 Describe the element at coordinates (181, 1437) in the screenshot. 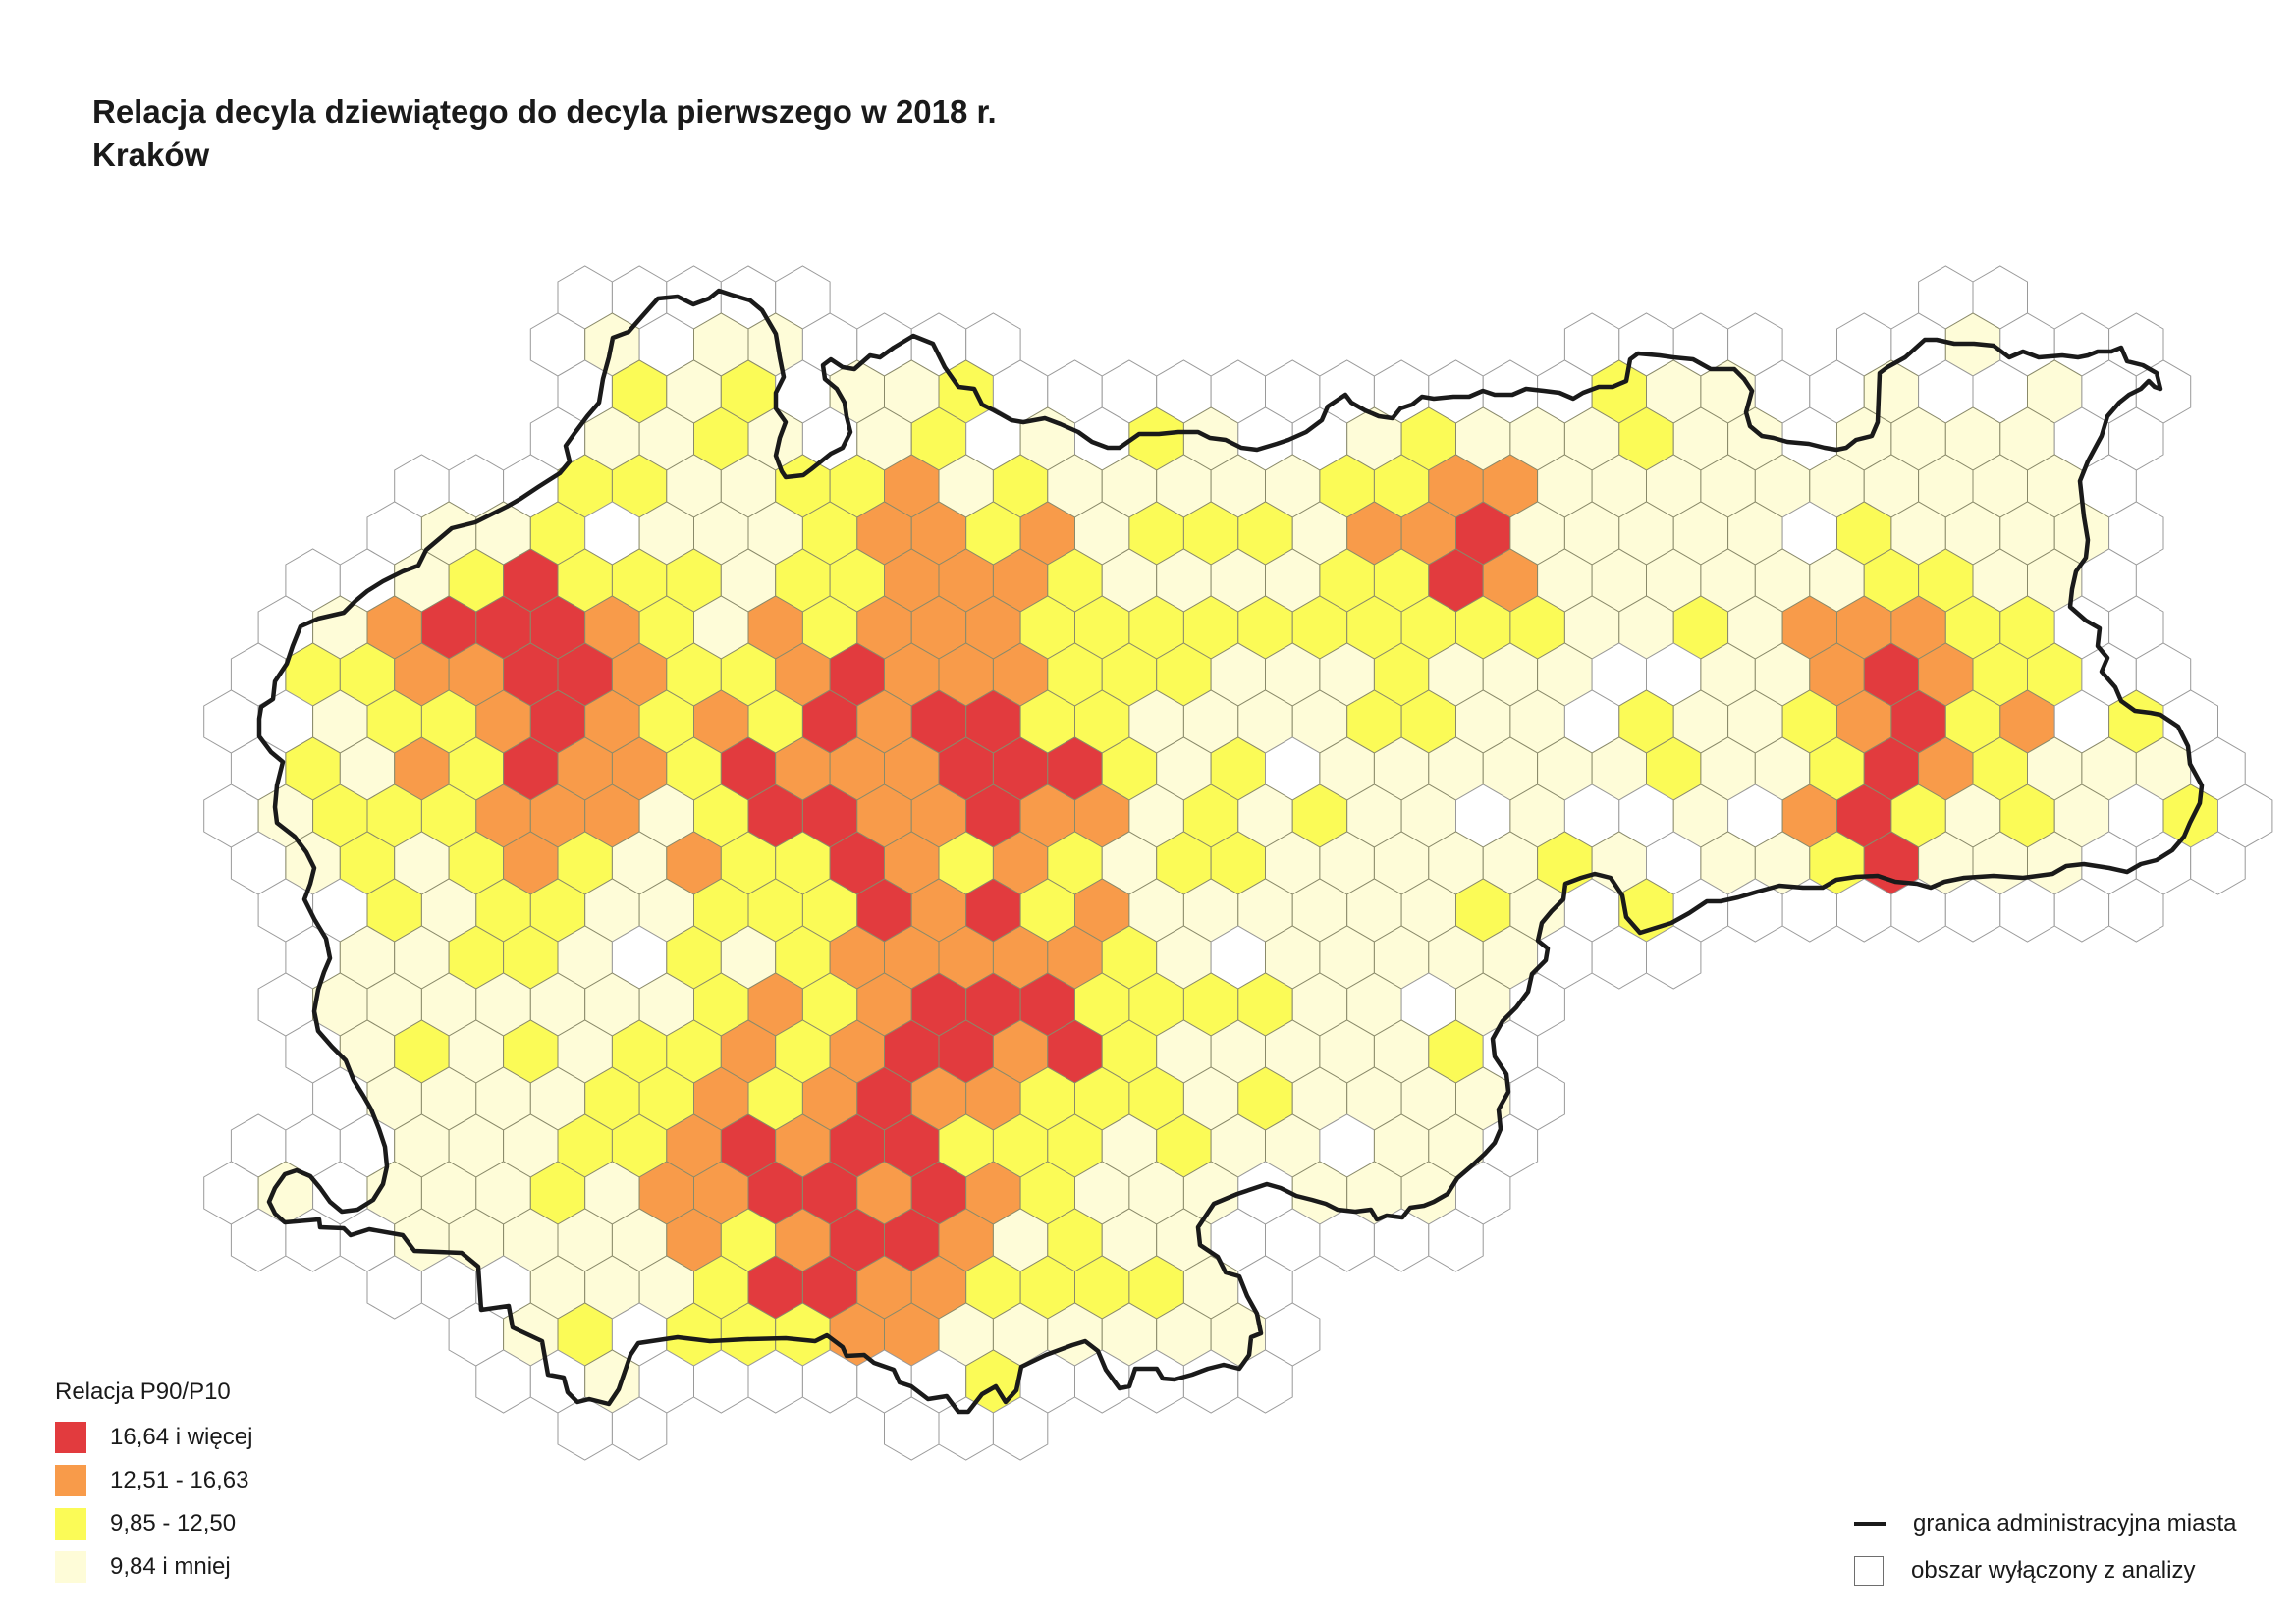

I see `legend-label-class-1: 16,64 i więcej` at that location.